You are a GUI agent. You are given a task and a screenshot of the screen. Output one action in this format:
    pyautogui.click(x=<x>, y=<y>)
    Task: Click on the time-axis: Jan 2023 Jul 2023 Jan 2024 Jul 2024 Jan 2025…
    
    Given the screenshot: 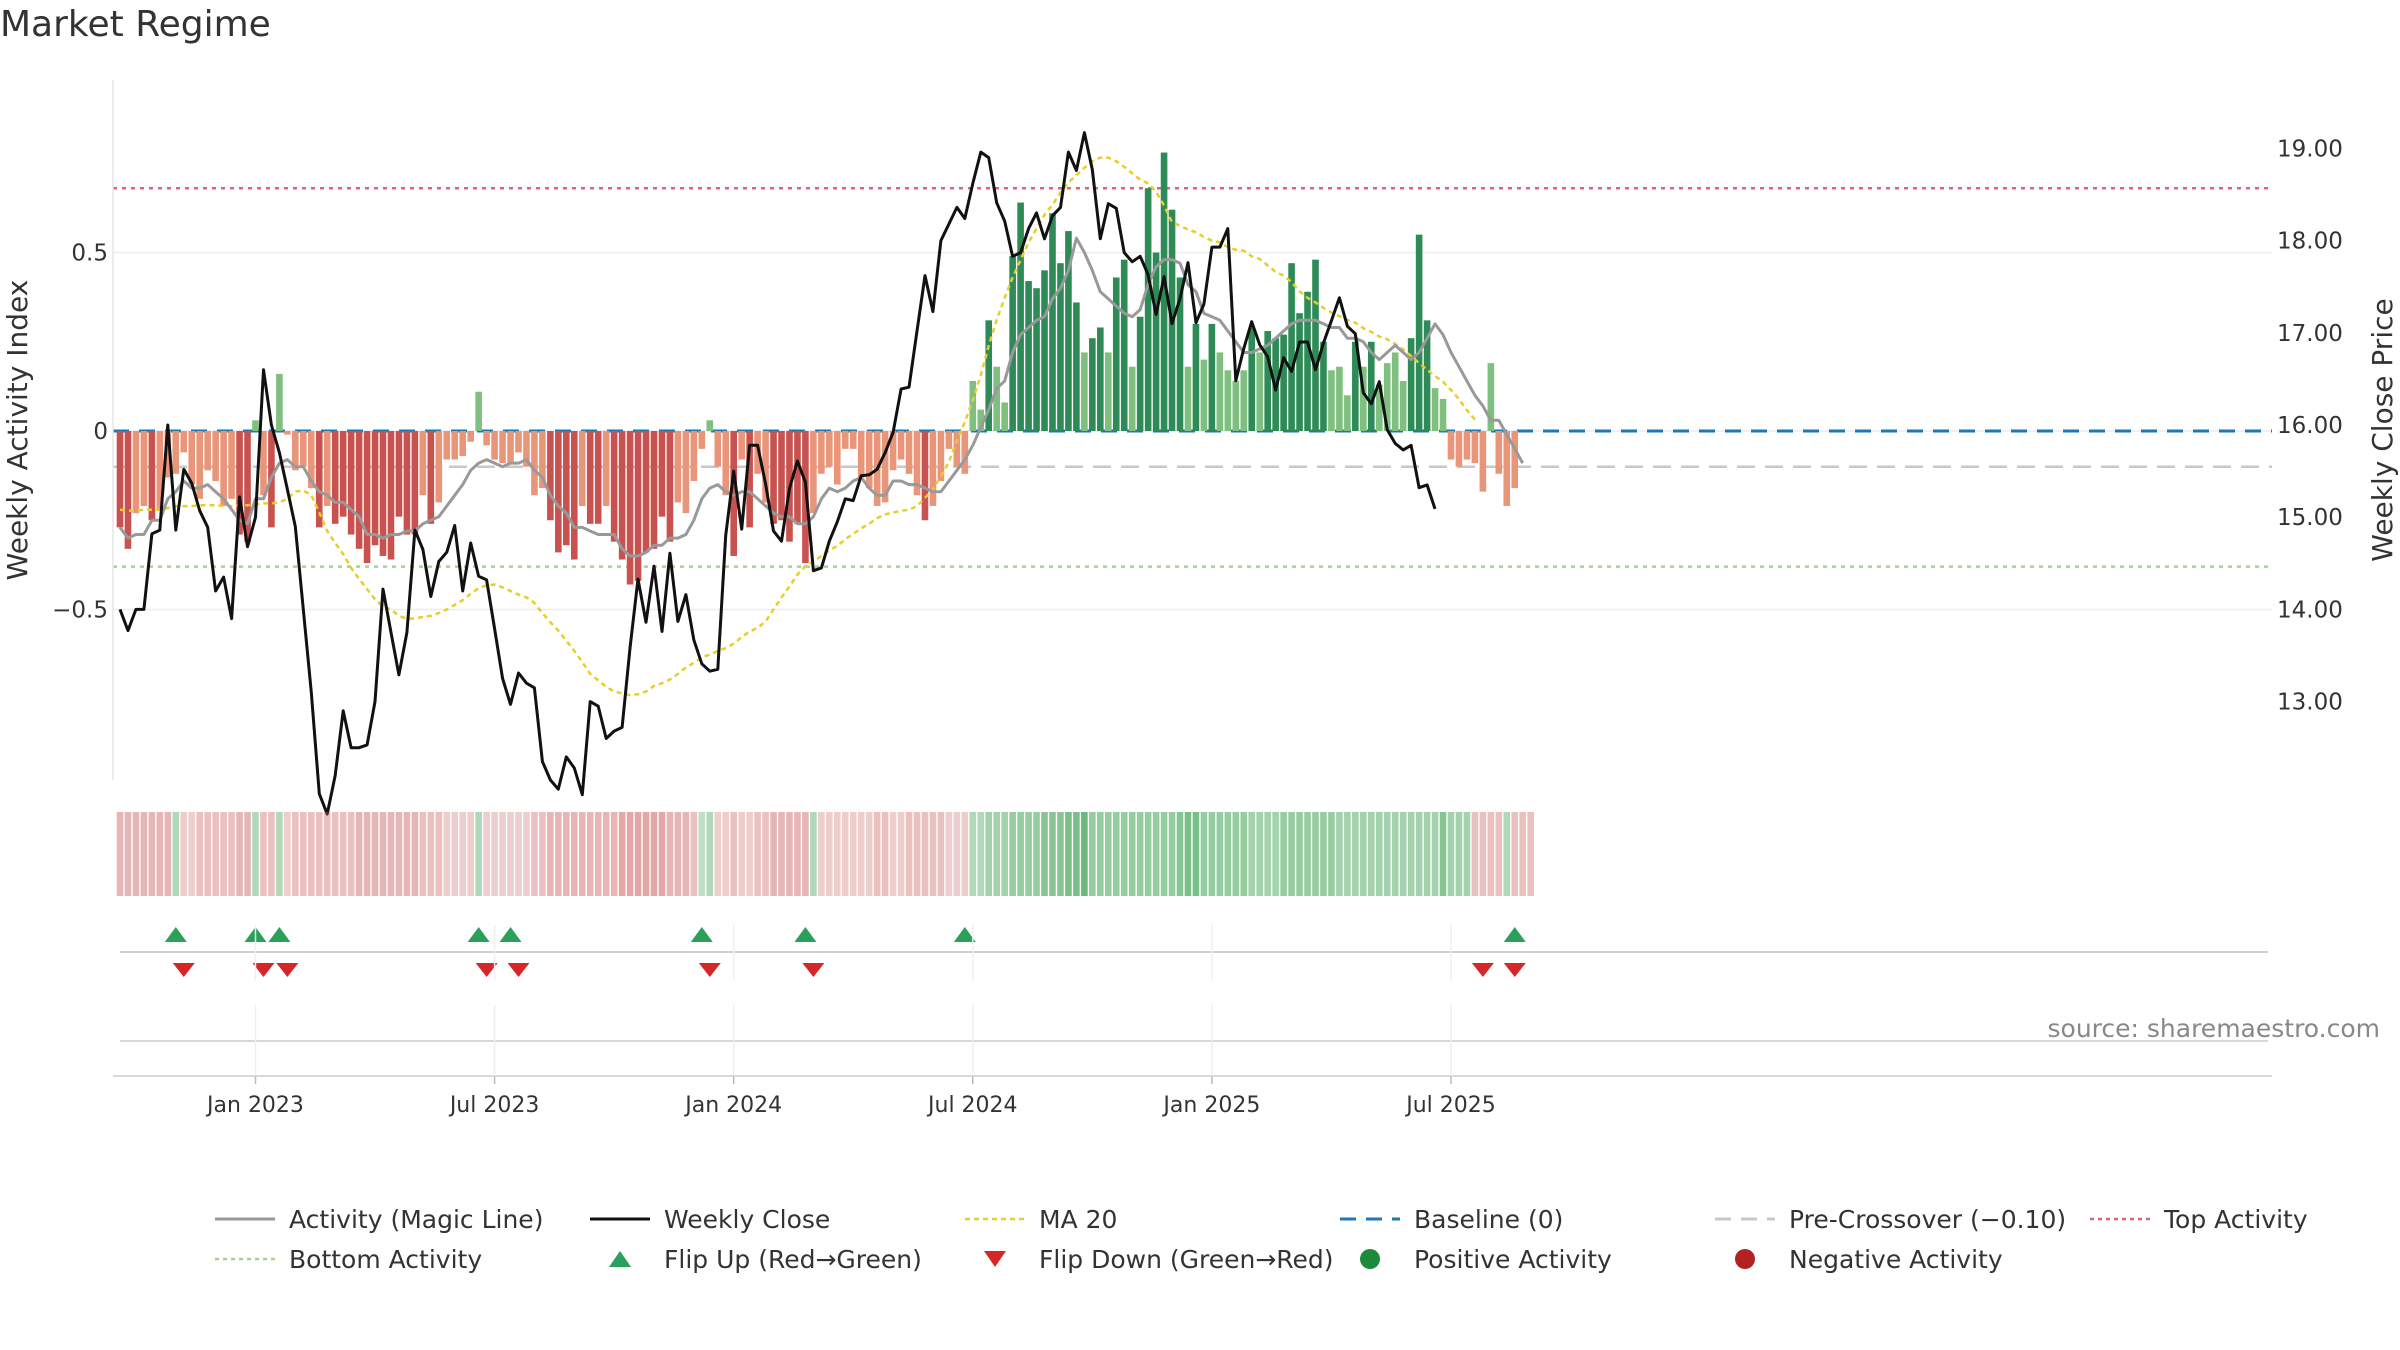 What is the action you would take?
    pyautogui.click(x=1192, y=1021)
    